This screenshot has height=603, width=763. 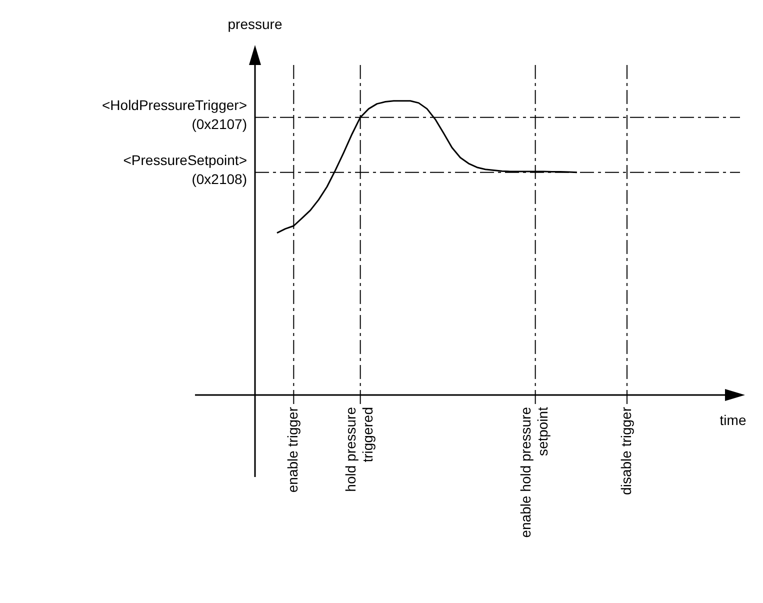 I want to click on text: time, so click(x=733, y=420).